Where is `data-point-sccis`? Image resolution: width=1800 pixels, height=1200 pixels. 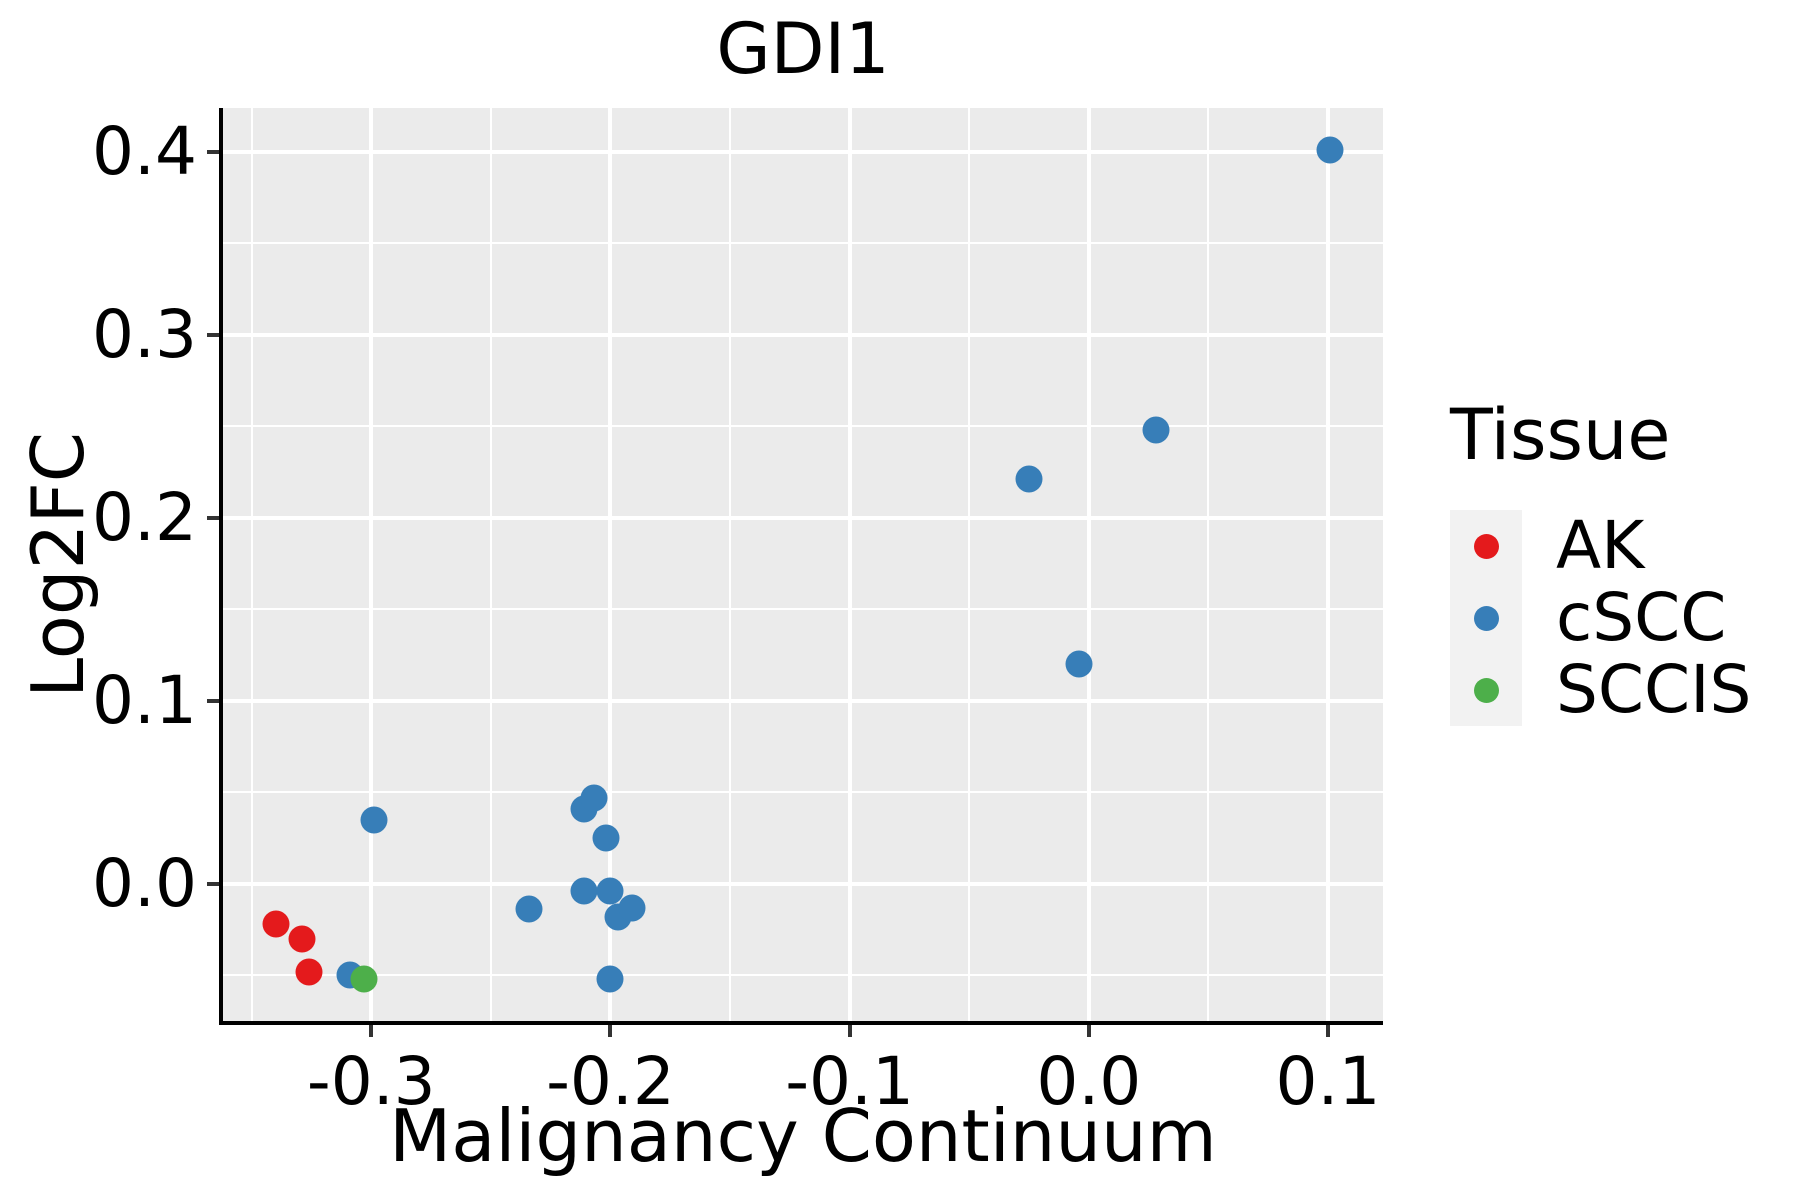 data-point-sccis is located at coordinates (364, 979).